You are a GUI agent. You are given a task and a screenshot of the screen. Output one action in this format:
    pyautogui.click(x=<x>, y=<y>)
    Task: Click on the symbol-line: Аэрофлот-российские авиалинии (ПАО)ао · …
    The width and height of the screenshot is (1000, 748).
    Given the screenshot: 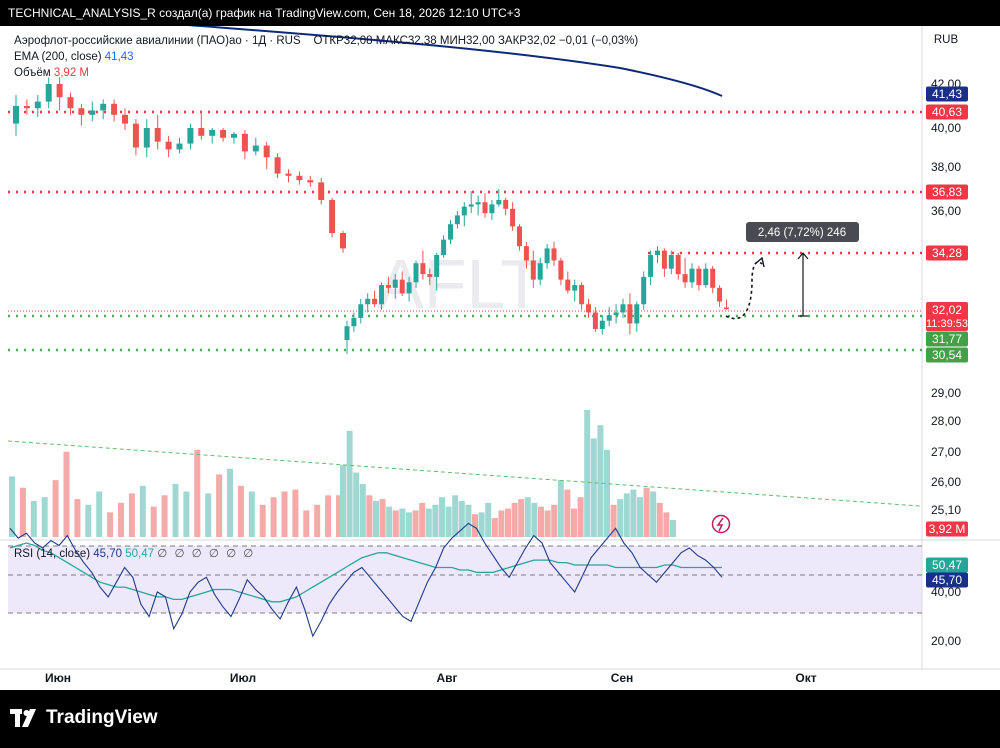 What is the action you would take?
    pyautogui.click(x=157, y=41)
    